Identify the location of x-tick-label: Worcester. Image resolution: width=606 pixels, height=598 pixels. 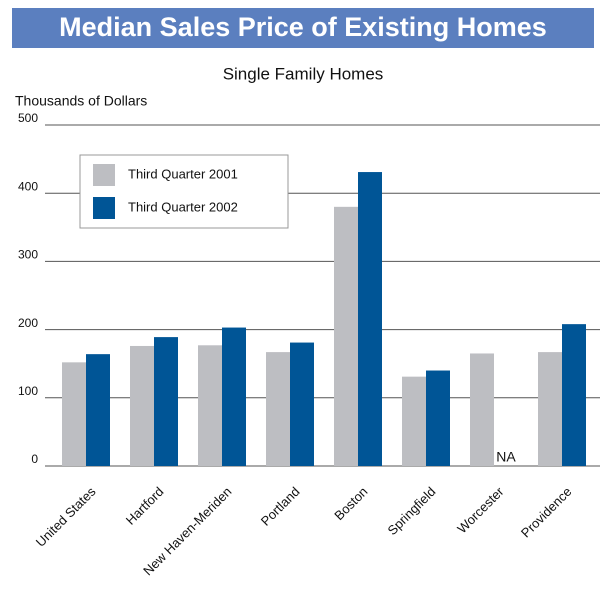
(480, 509).